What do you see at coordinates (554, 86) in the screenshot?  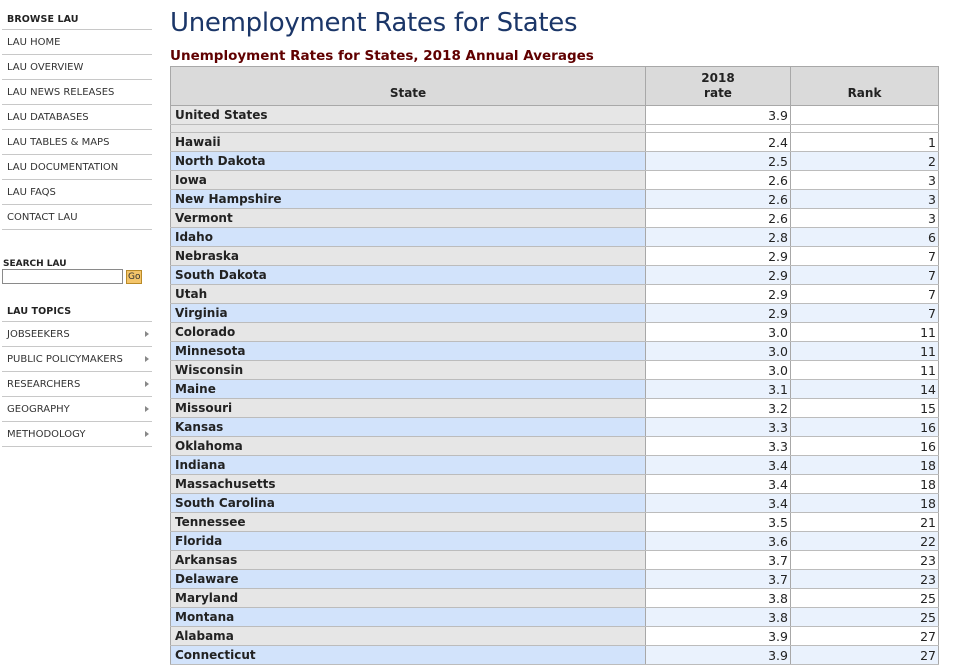 I see `table-header-row: State 2018 rate Rank` at bounding box center [554, 86].